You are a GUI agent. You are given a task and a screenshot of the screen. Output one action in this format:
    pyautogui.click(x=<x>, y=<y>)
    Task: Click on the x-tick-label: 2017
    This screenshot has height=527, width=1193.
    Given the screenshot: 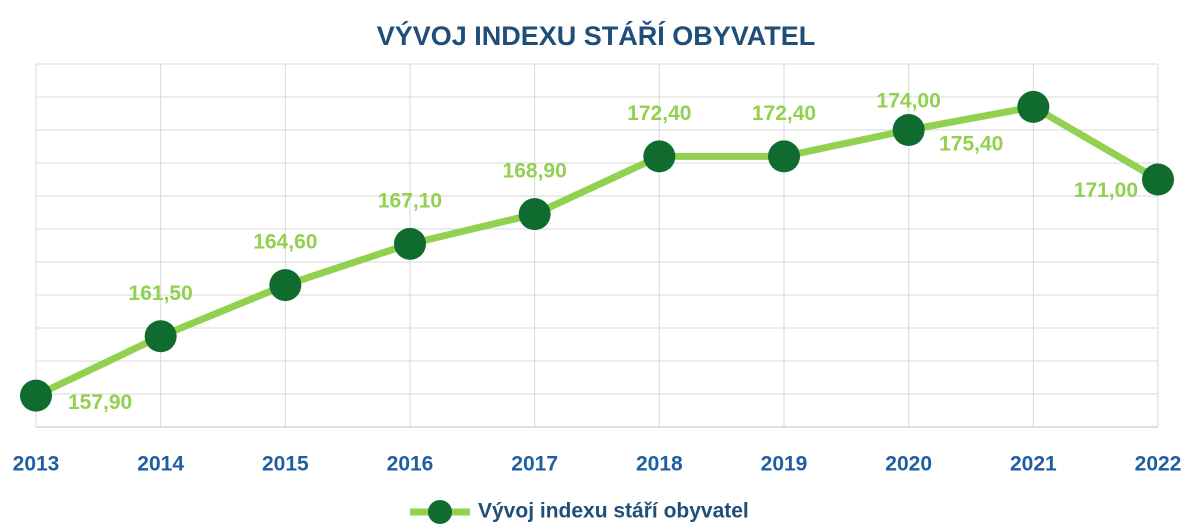 What is the action you would take?
    pyautogui.click(x=534, y=464)
    